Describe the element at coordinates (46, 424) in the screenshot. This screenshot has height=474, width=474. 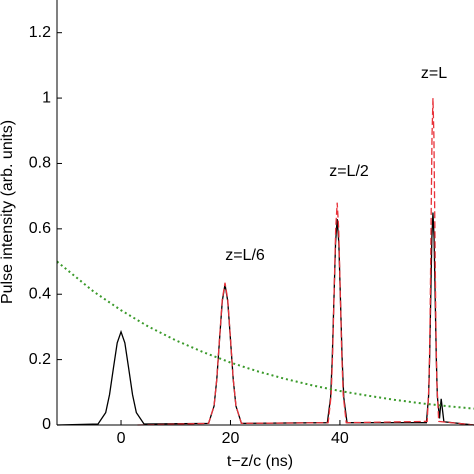
I see `y-tick-label: 0` at that location.